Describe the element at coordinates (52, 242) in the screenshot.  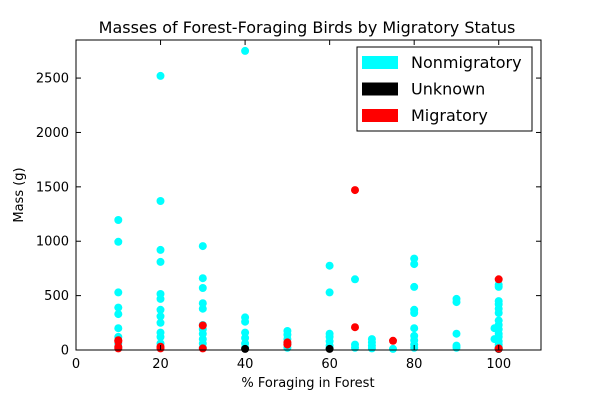
I see `y-tick-label: 1000` at that location.